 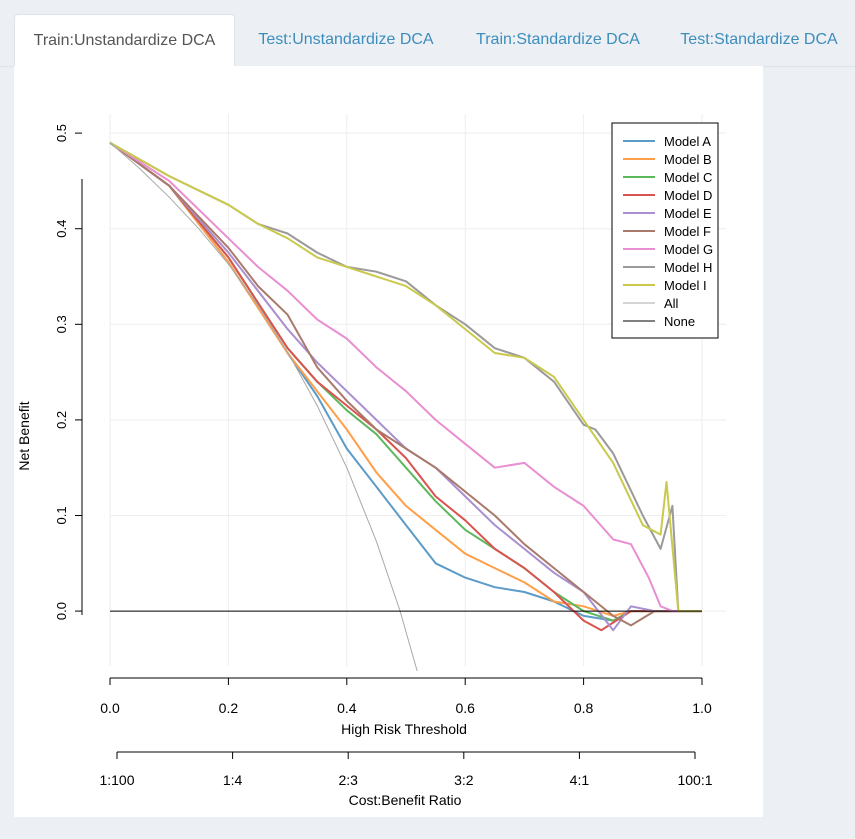 I want to click on x-tick-label: 0.8, so click(x=584, y=708).